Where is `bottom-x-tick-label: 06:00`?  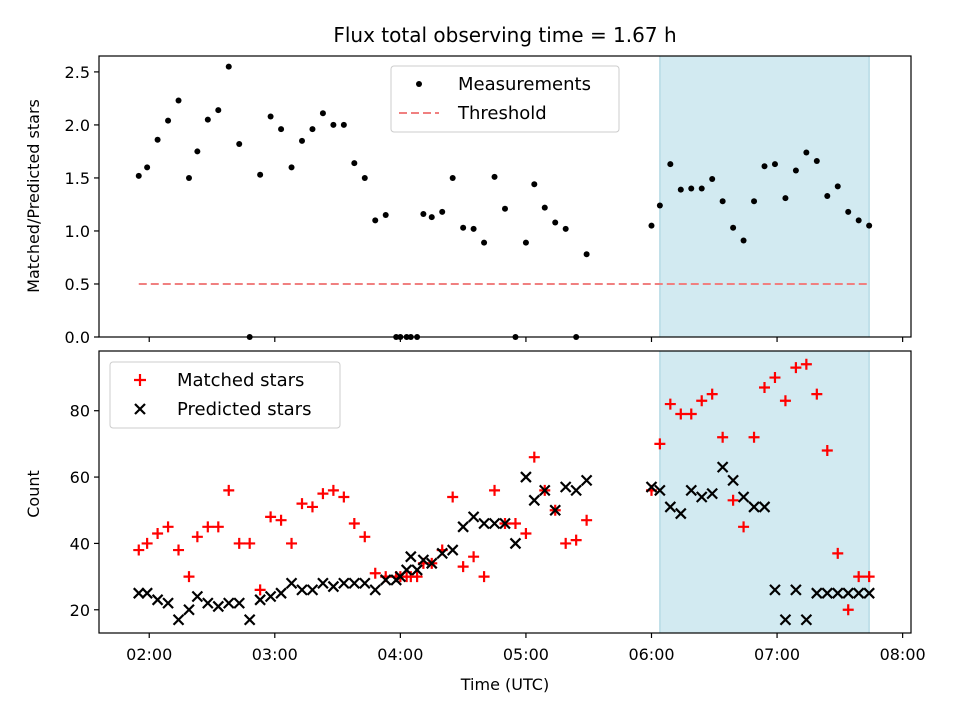
bottom-x-tick-label: 06:00 is located at coordinates (651, 654).